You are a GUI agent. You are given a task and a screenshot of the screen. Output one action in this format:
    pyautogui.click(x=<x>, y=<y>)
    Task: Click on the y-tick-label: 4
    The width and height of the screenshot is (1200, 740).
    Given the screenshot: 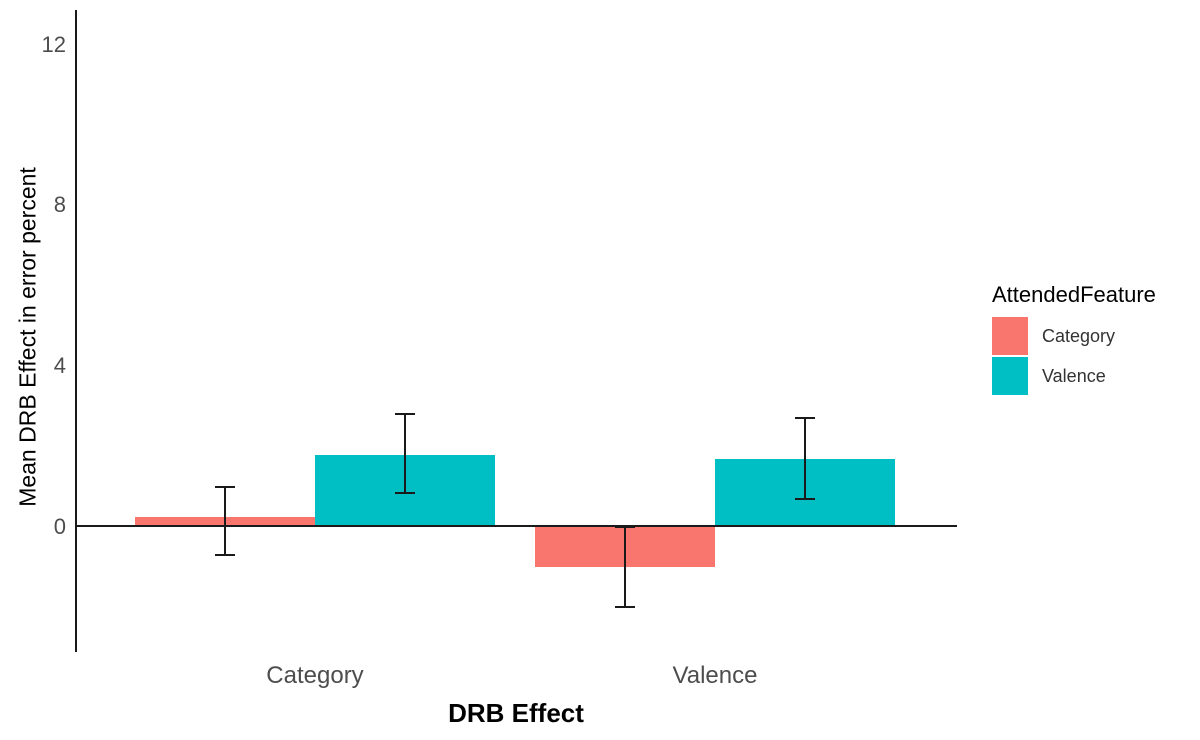 What is the action you would take?
    pyautogui.click(x=59, y=366)
    